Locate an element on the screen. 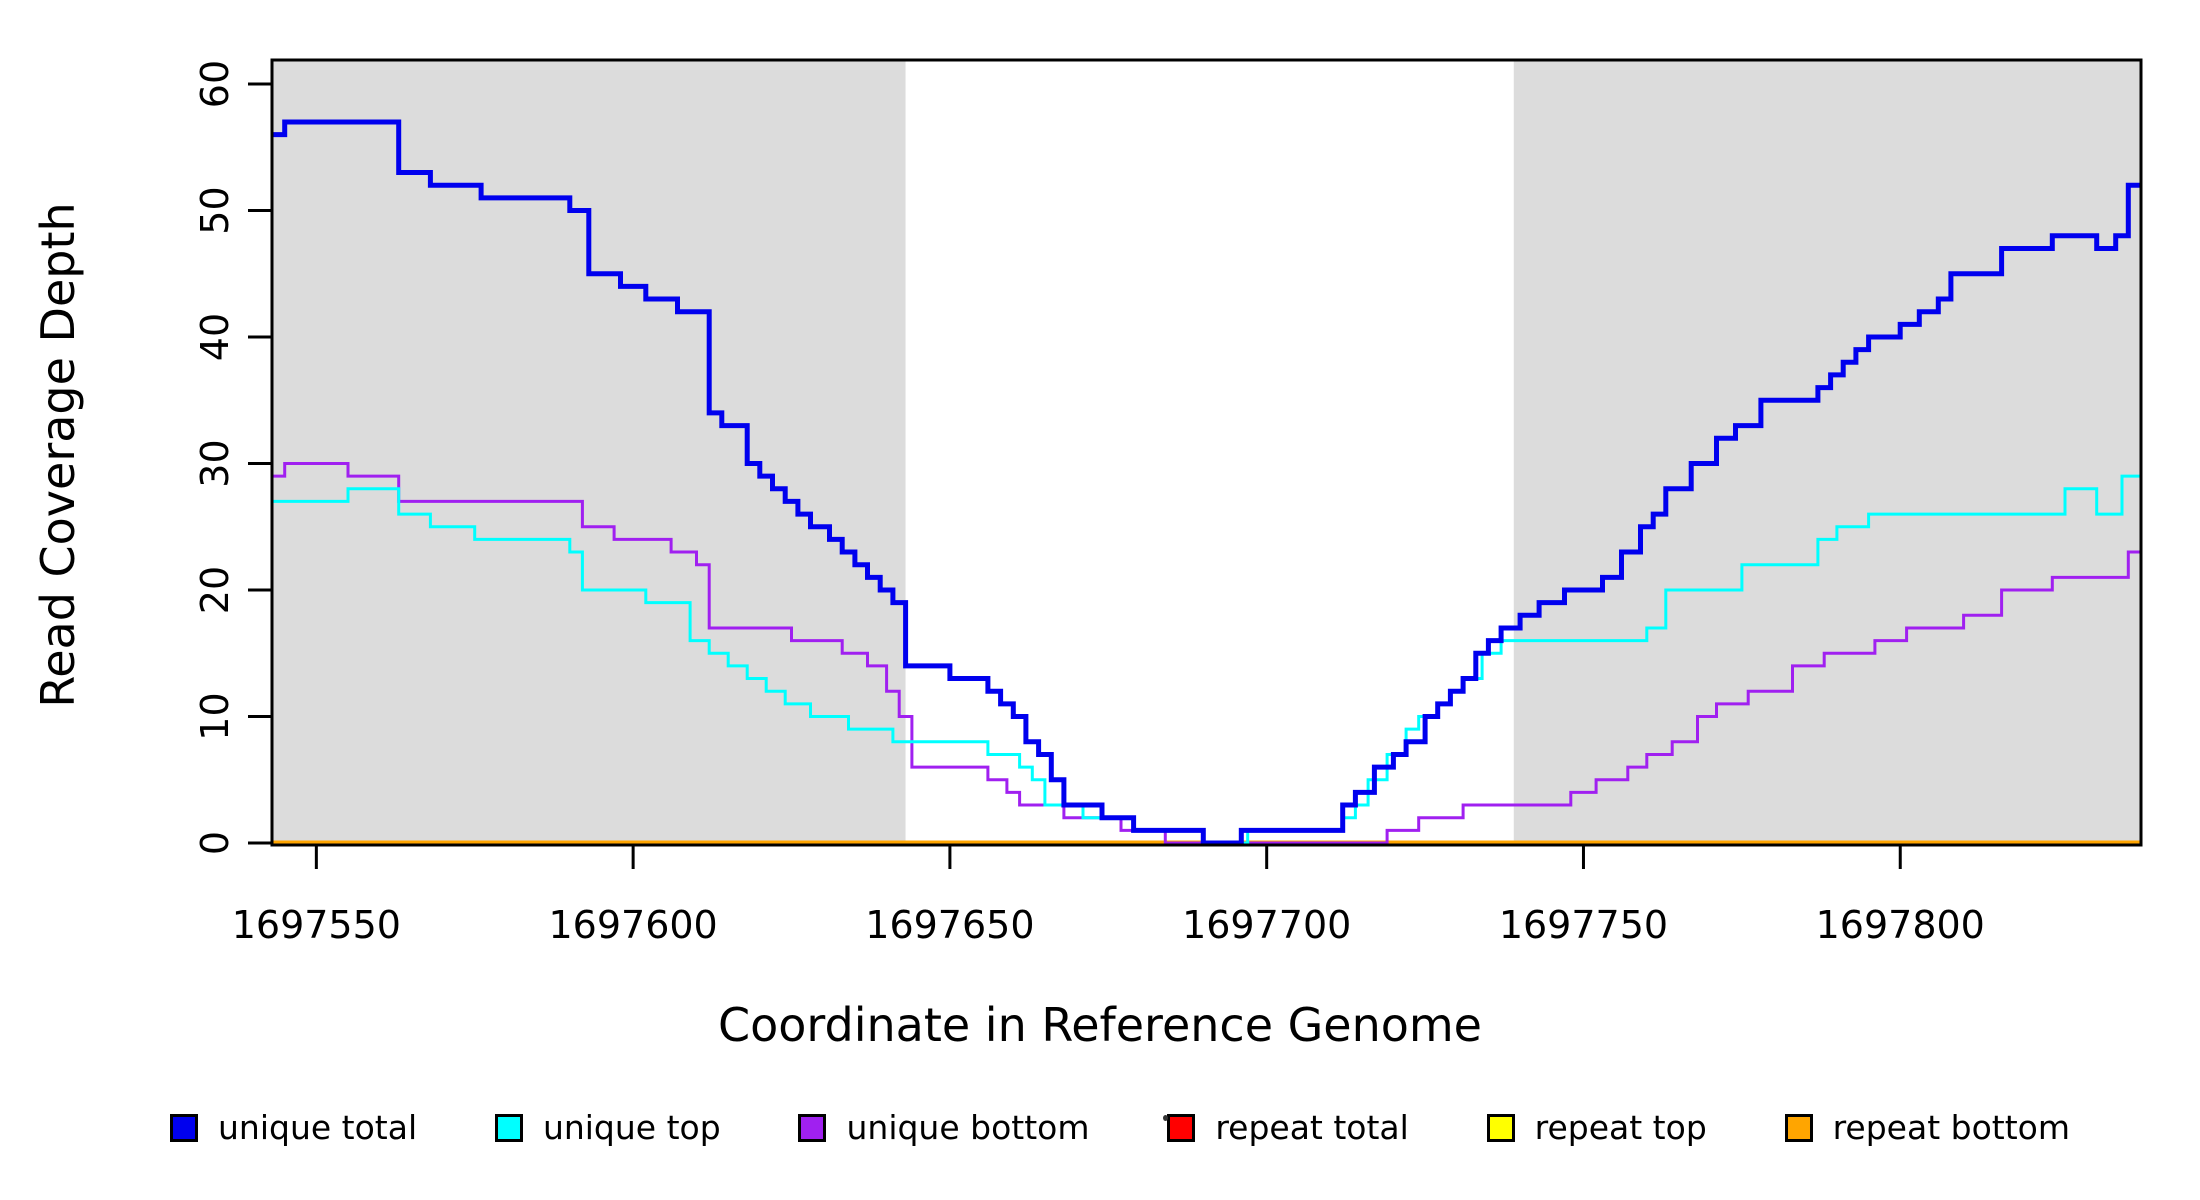 This screenshot has height=1200, width=2200. y-tick-label: 10 is located at coordinates (215, 716).